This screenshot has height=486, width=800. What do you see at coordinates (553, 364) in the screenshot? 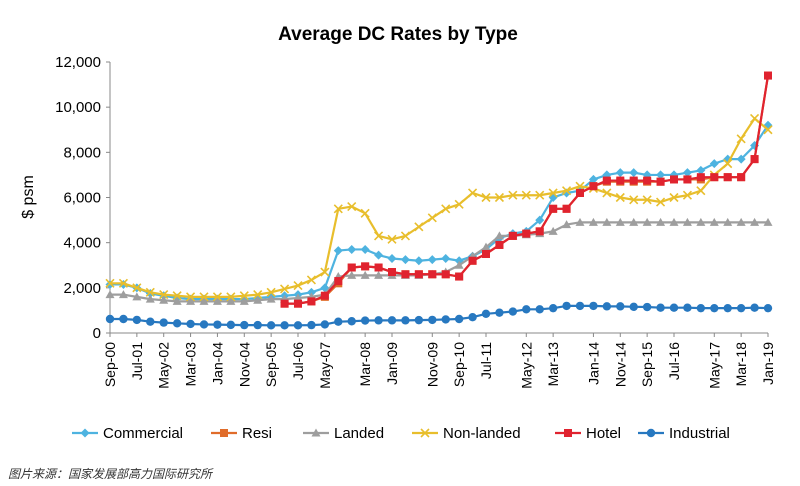
I see `x-tick-label: Mar-13` at bounding box center [553, 364].